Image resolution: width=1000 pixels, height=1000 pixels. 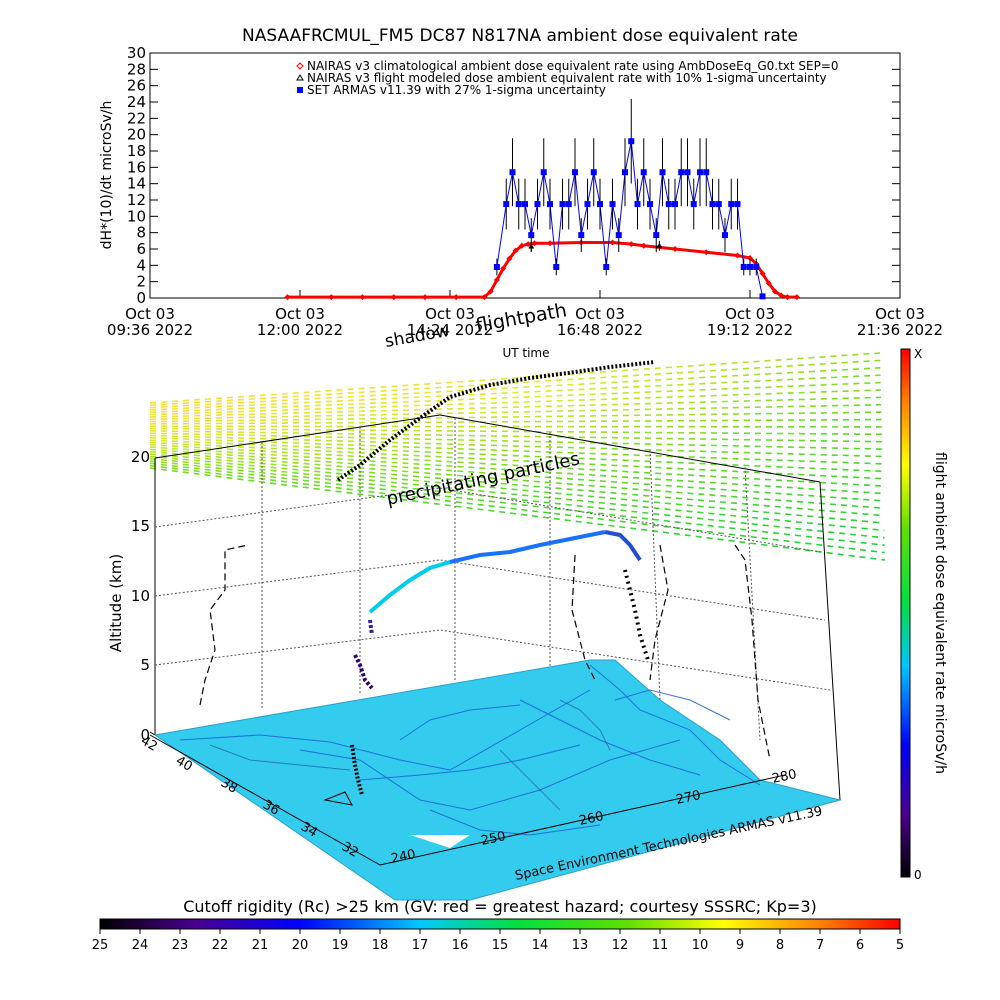 What do you see at coordinates (498, 941) in the screenshot?
I see `rigidity-ticks: 25 24 23 22 21 20 19 18 17 16 15 14 13 12 11 10 9 8 7 6 5` at bounding box center [498, 941].